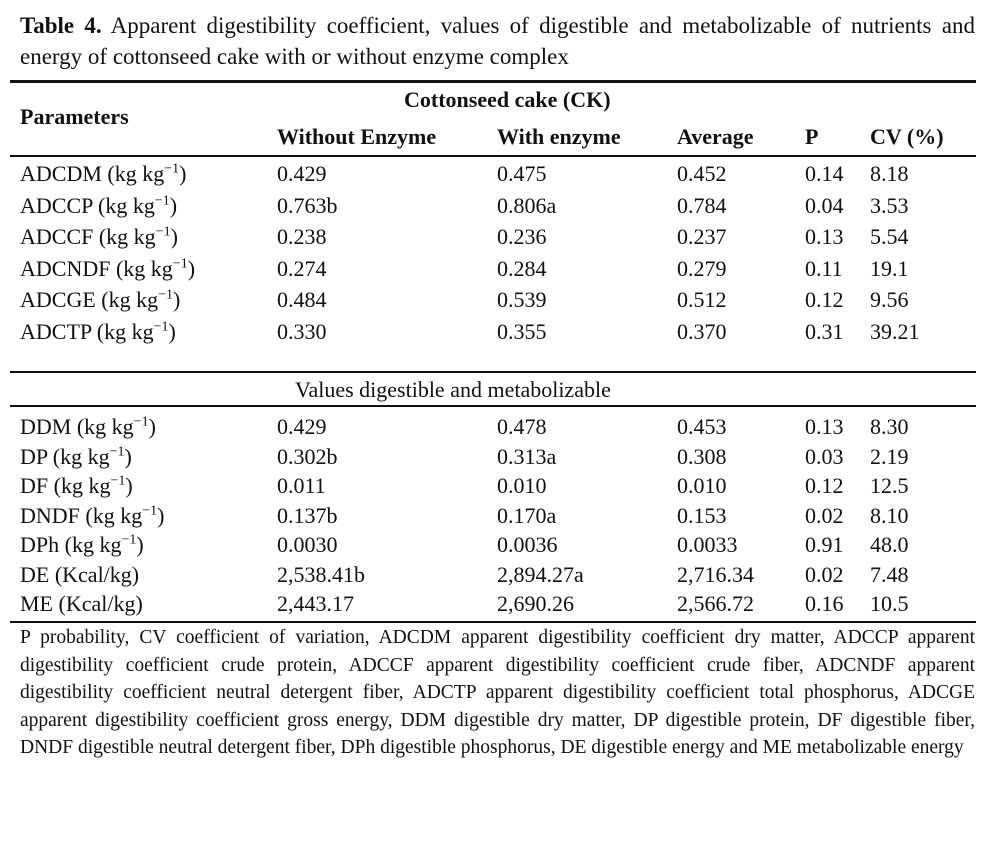 The image size is (1004, 866). I want to click on table-cell: 0.0036, so click(527, 544).